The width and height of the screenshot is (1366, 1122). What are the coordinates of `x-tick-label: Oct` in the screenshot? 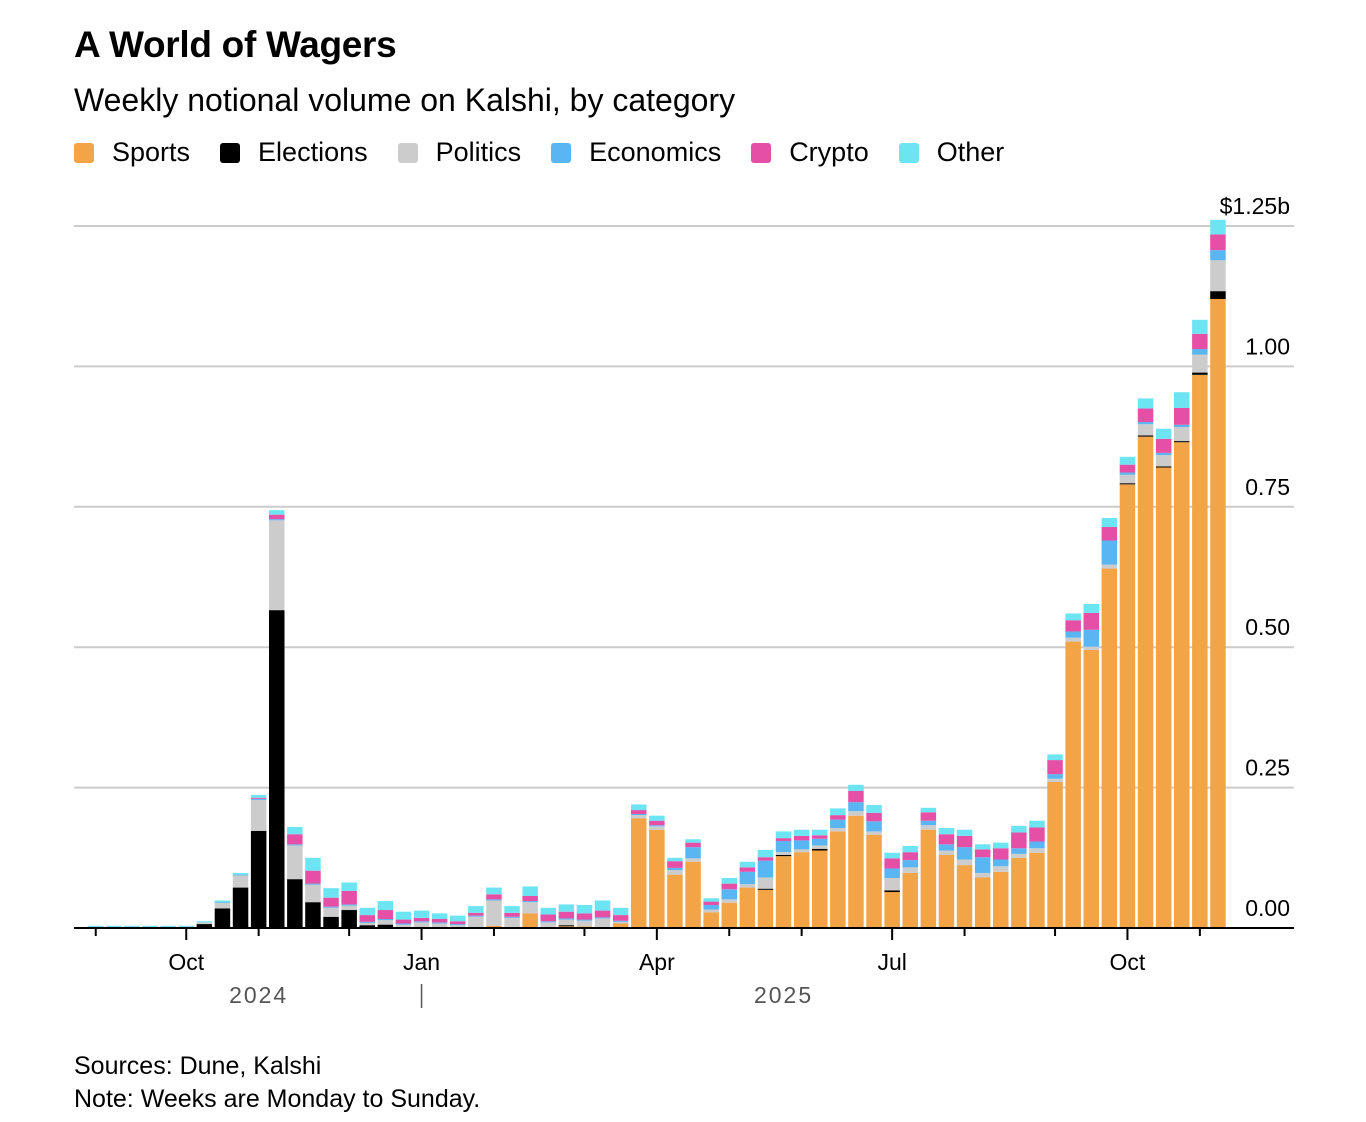 It's located at (1128, 962).